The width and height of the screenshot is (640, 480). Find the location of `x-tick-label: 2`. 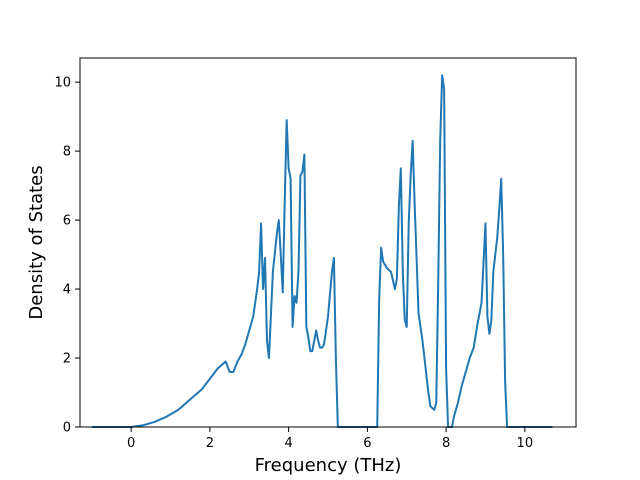

x-tick-label: 2 is located at coordinates (210, 443).